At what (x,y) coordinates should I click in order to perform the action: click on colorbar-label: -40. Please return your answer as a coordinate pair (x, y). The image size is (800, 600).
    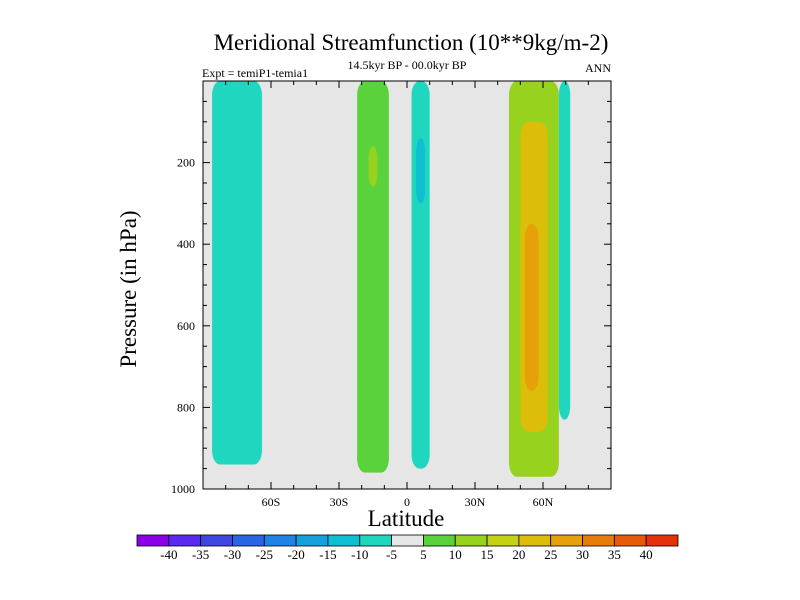
    Looking at the image, I should click on (168, 554).